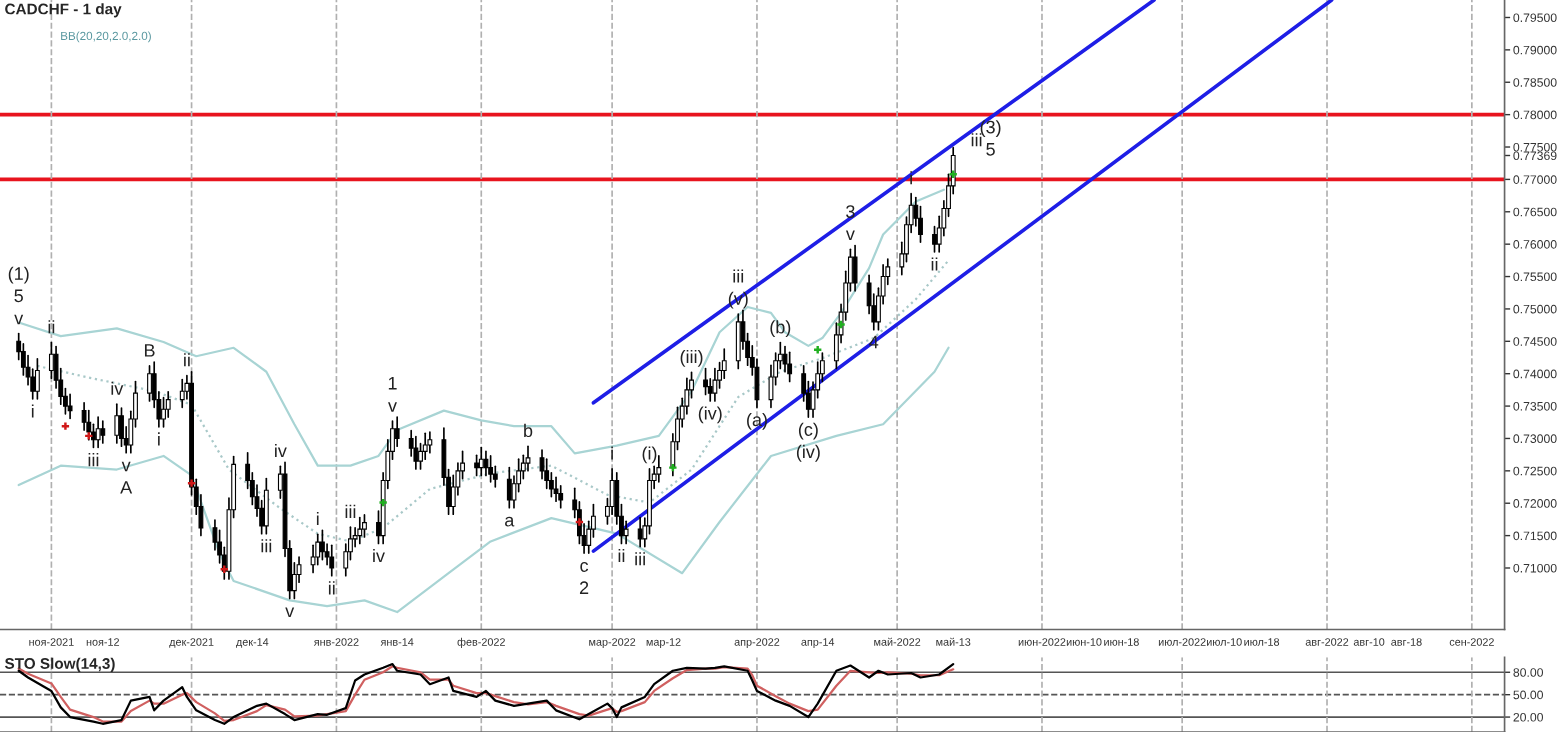 Image resolution: width=1564 pixels, height=732 pixels. I want to click on annotation: (c), so click(808, 431).